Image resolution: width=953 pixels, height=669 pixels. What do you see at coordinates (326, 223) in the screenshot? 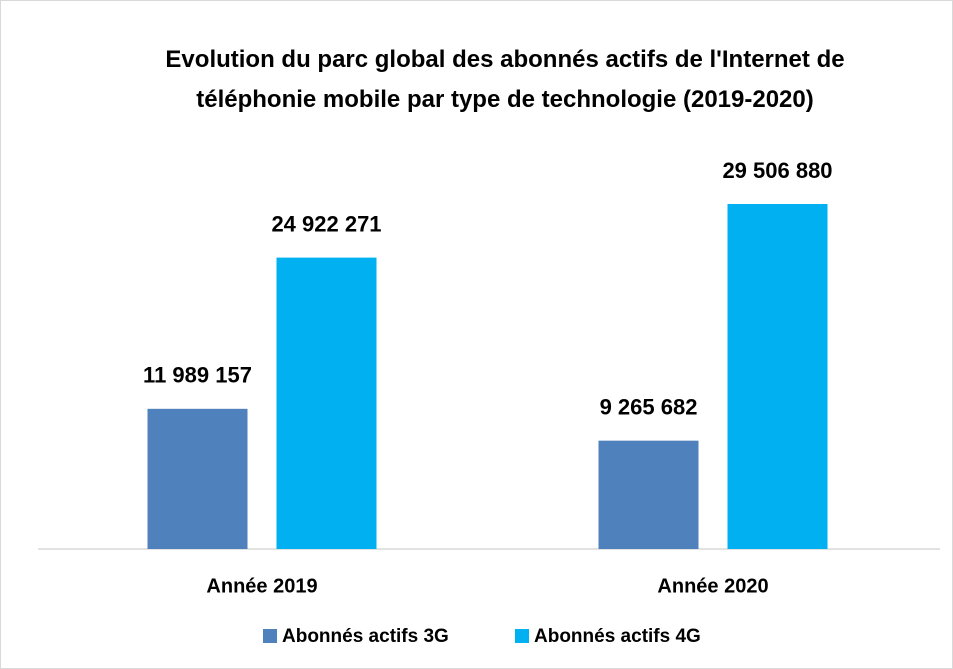
I see `data-label: 24 922 271` at bounding box center [326, 223].